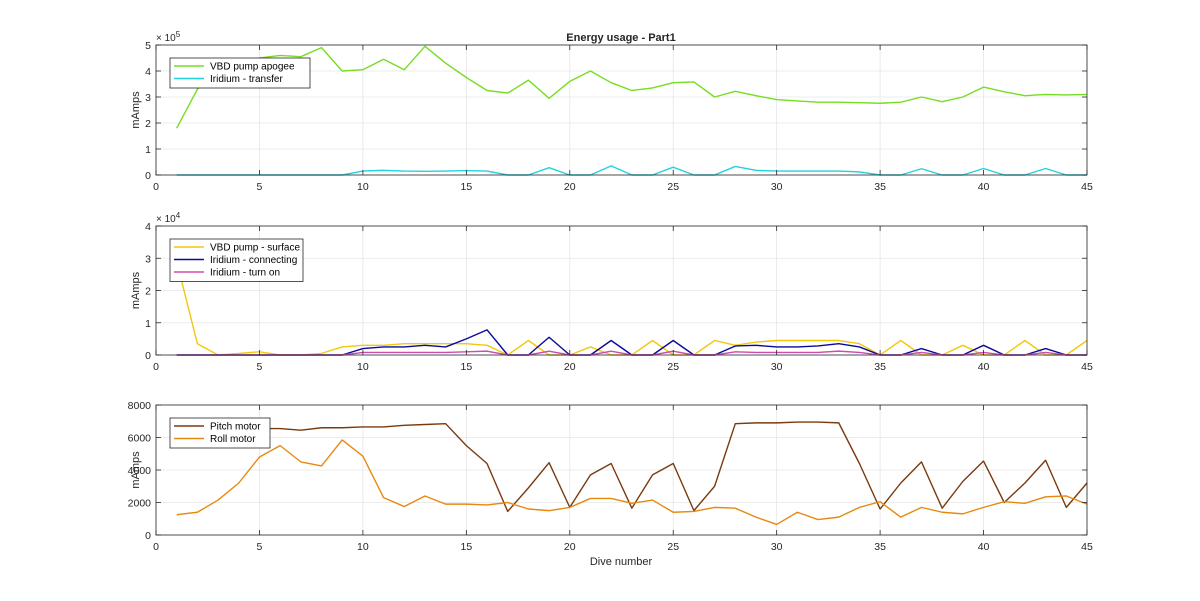 The width and height of the screenshot is (1200, 601). What do you see at coordinates (140, 439) in the screenshot?
I see `y-tick-label: 6000` at bounding box center [140, 439].